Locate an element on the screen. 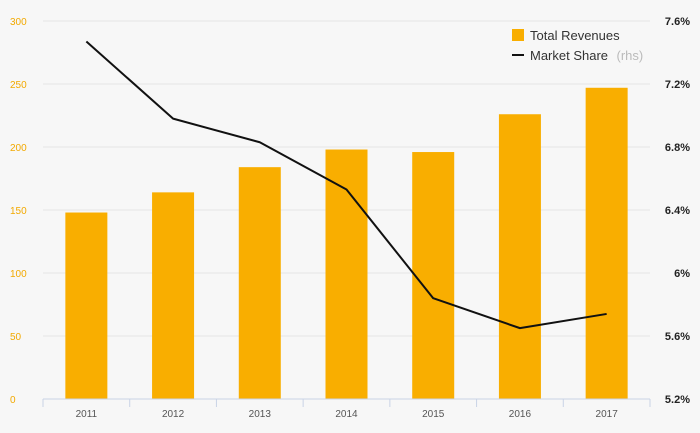  x-tick-label: 2015 is located at coordinates (433, 414).